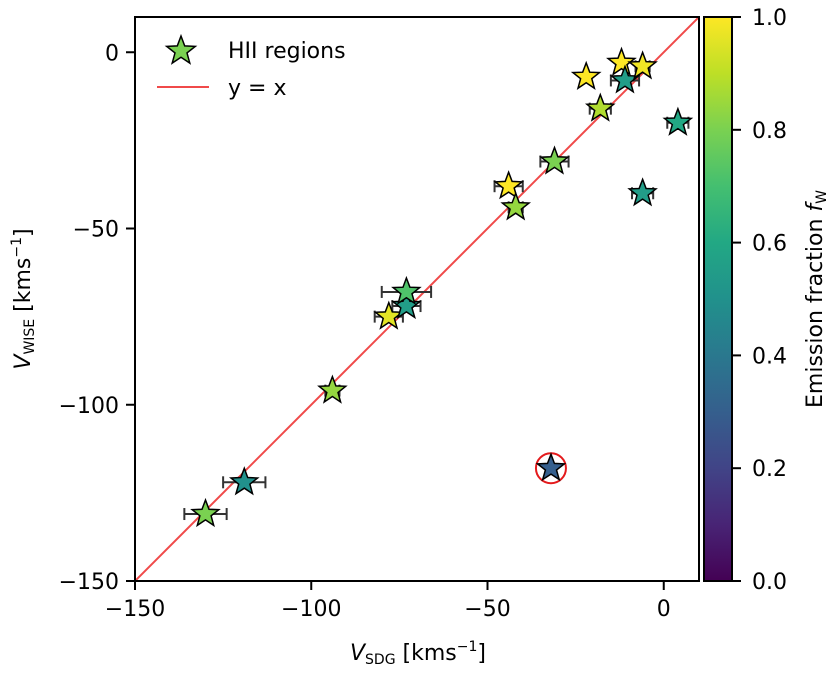 This screenshot has height=674, width=832. I want to click on x-tick-label: 0, so click(664, 609).